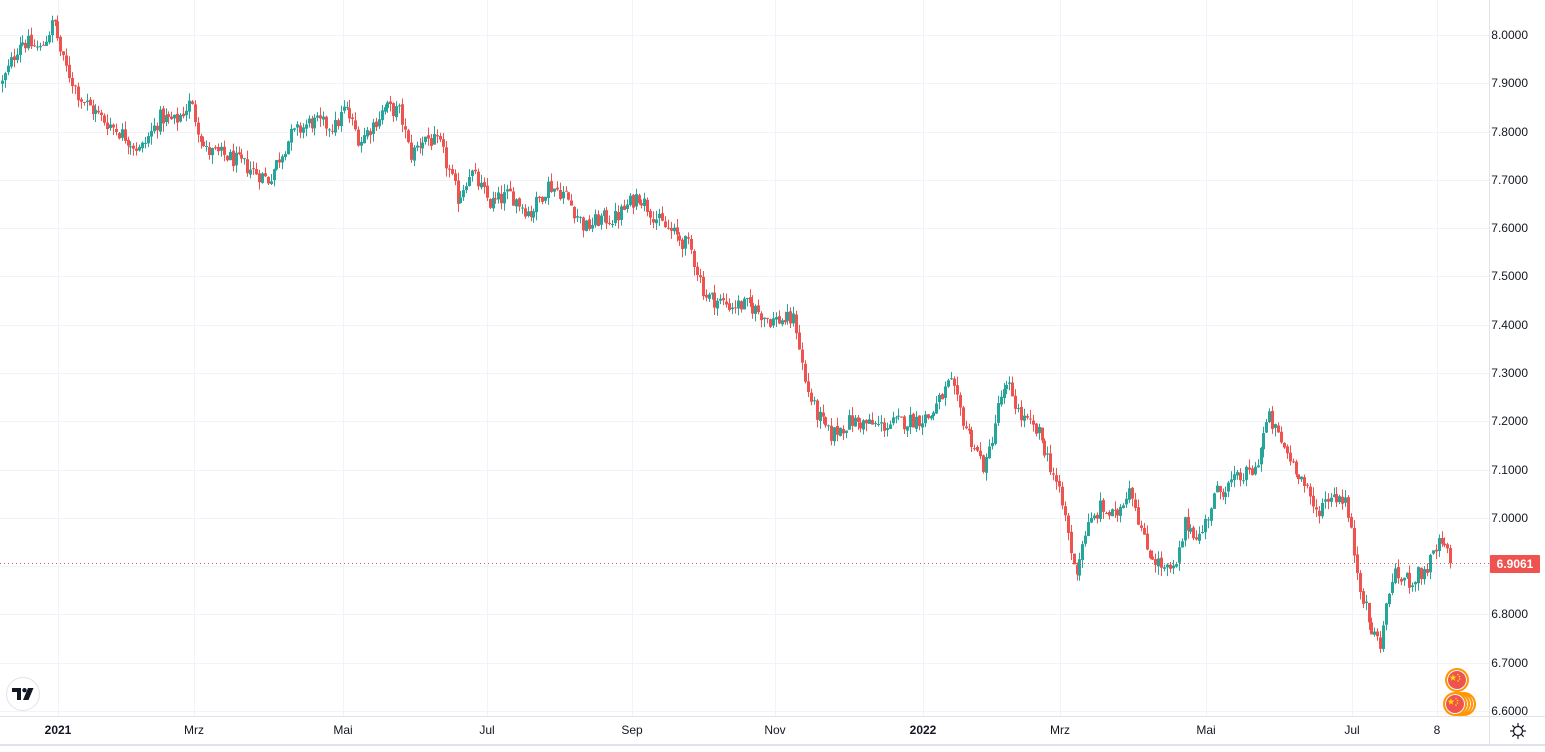 The image size is (1545, 752). Describe the element at coordinates (1509, 421) in the screenshot. I see `price-tick-label: 7.2000` at that location.